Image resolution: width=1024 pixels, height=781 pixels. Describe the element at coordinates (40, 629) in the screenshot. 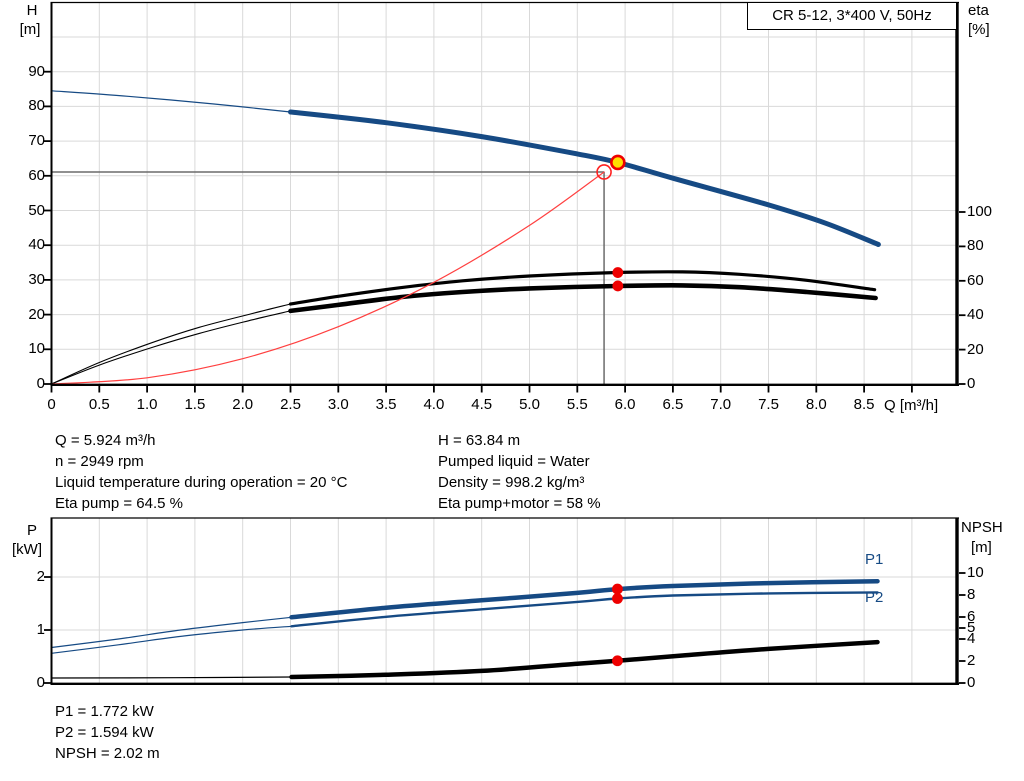

I see `y-left-tick-label: 1` at that location.